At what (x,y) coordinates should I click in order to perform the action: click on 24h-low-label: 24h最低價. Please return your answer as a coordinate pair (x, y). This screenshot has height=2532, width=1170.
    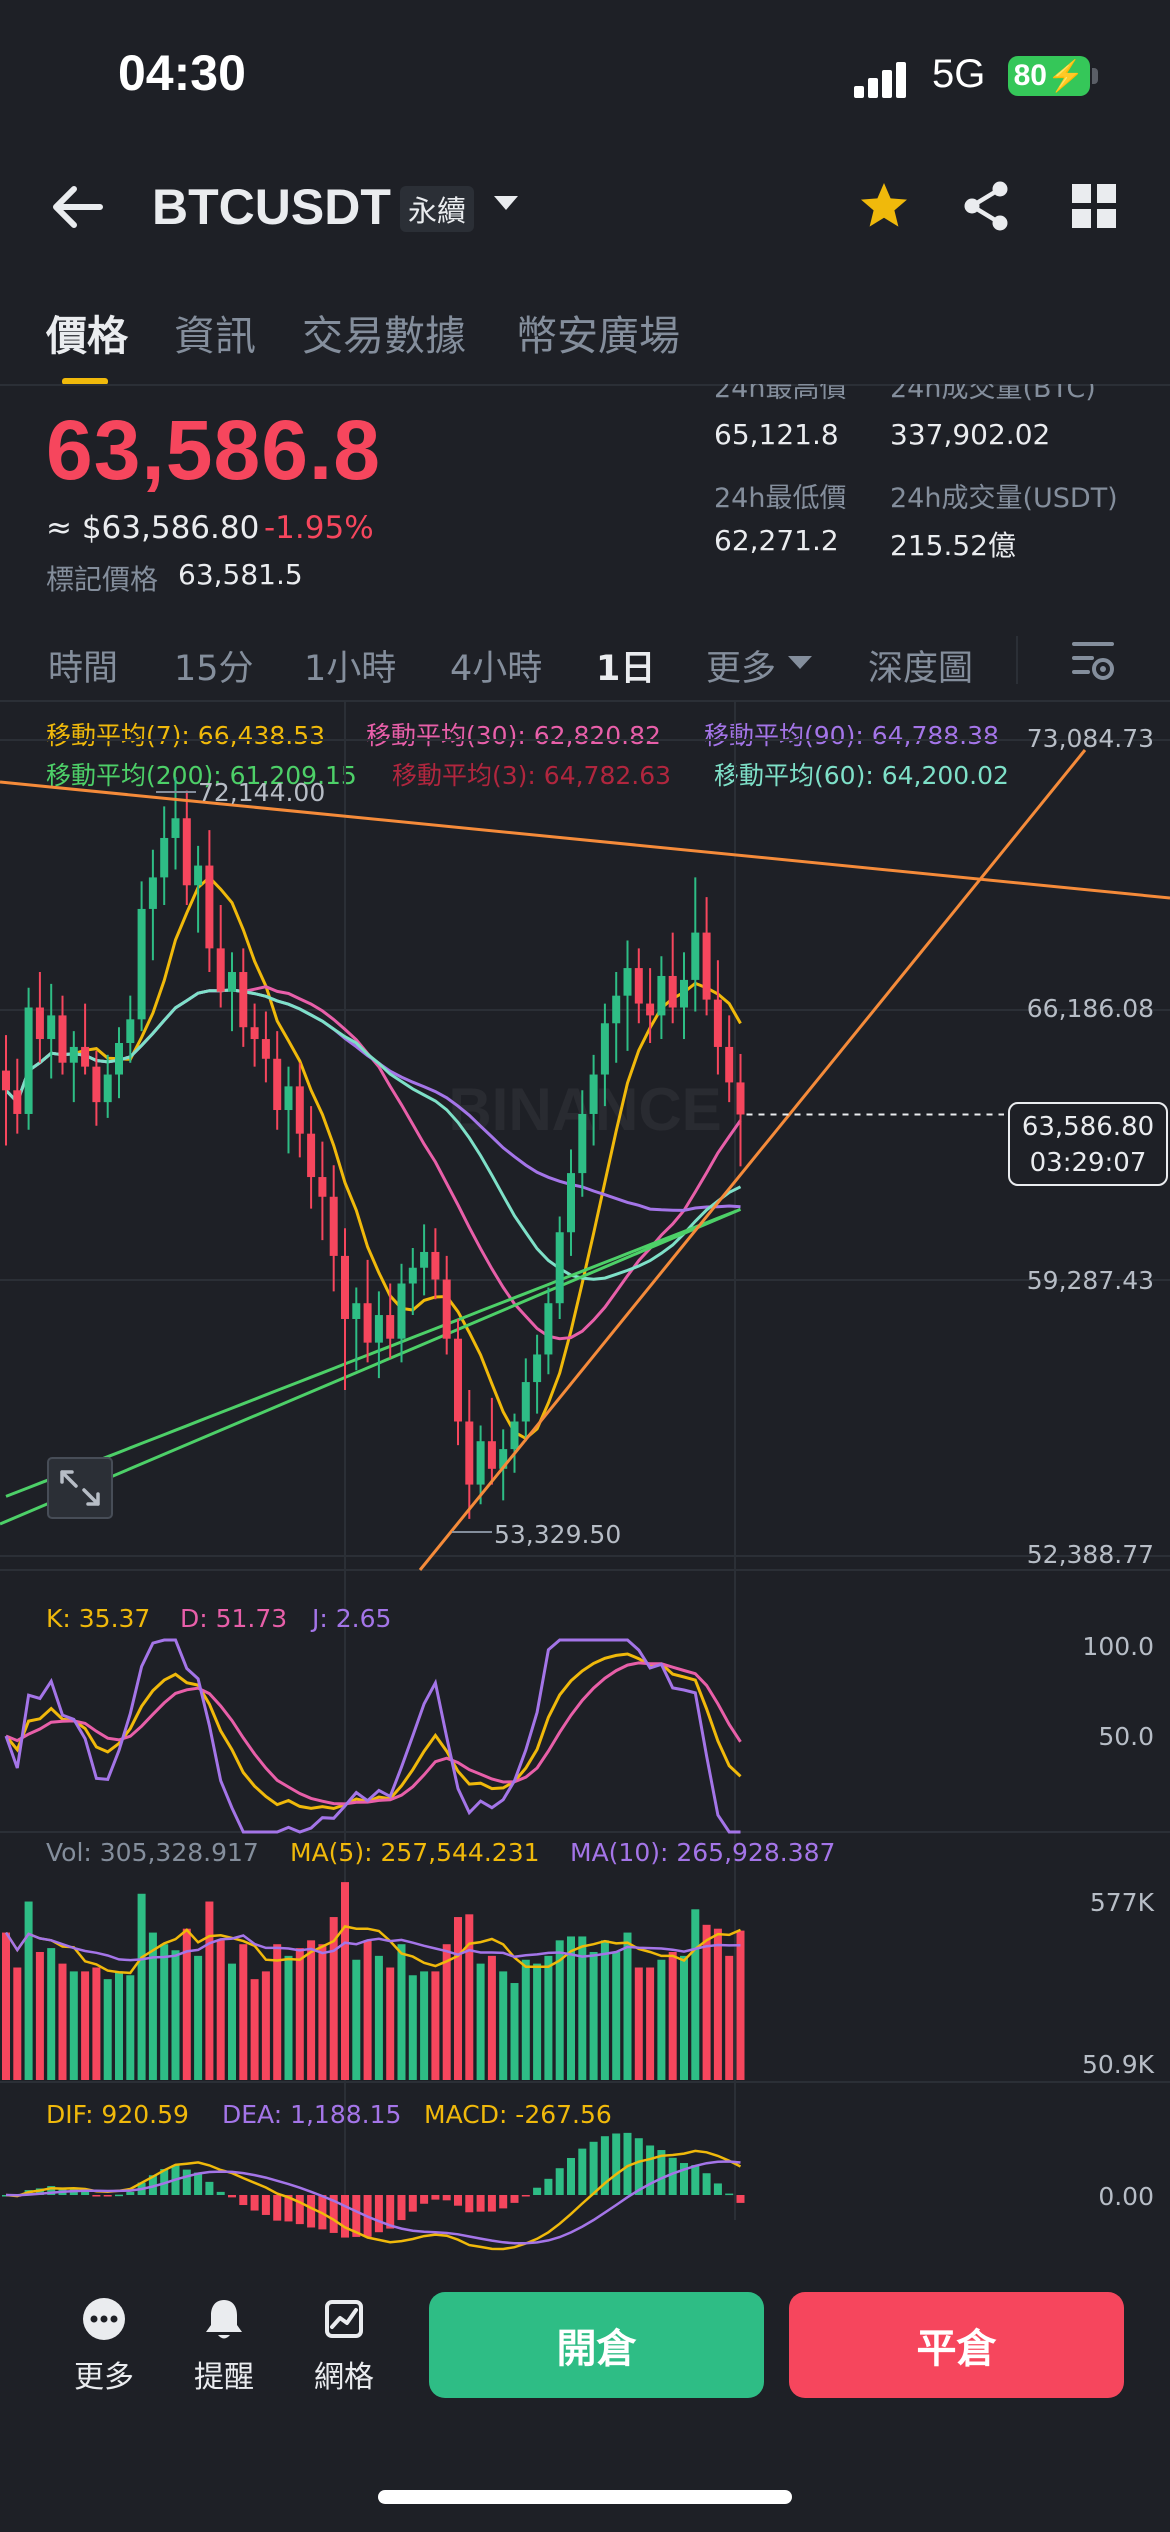
    Looking at the image, I should click on (780, 498).